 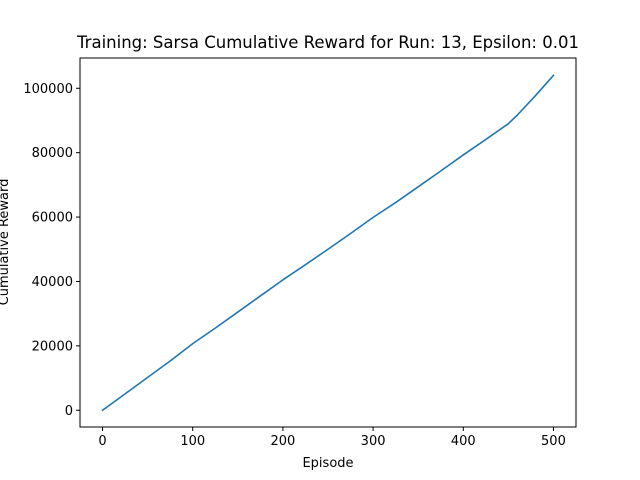 I want to click on x-tick-label: 0, so click(x=102, y=441).